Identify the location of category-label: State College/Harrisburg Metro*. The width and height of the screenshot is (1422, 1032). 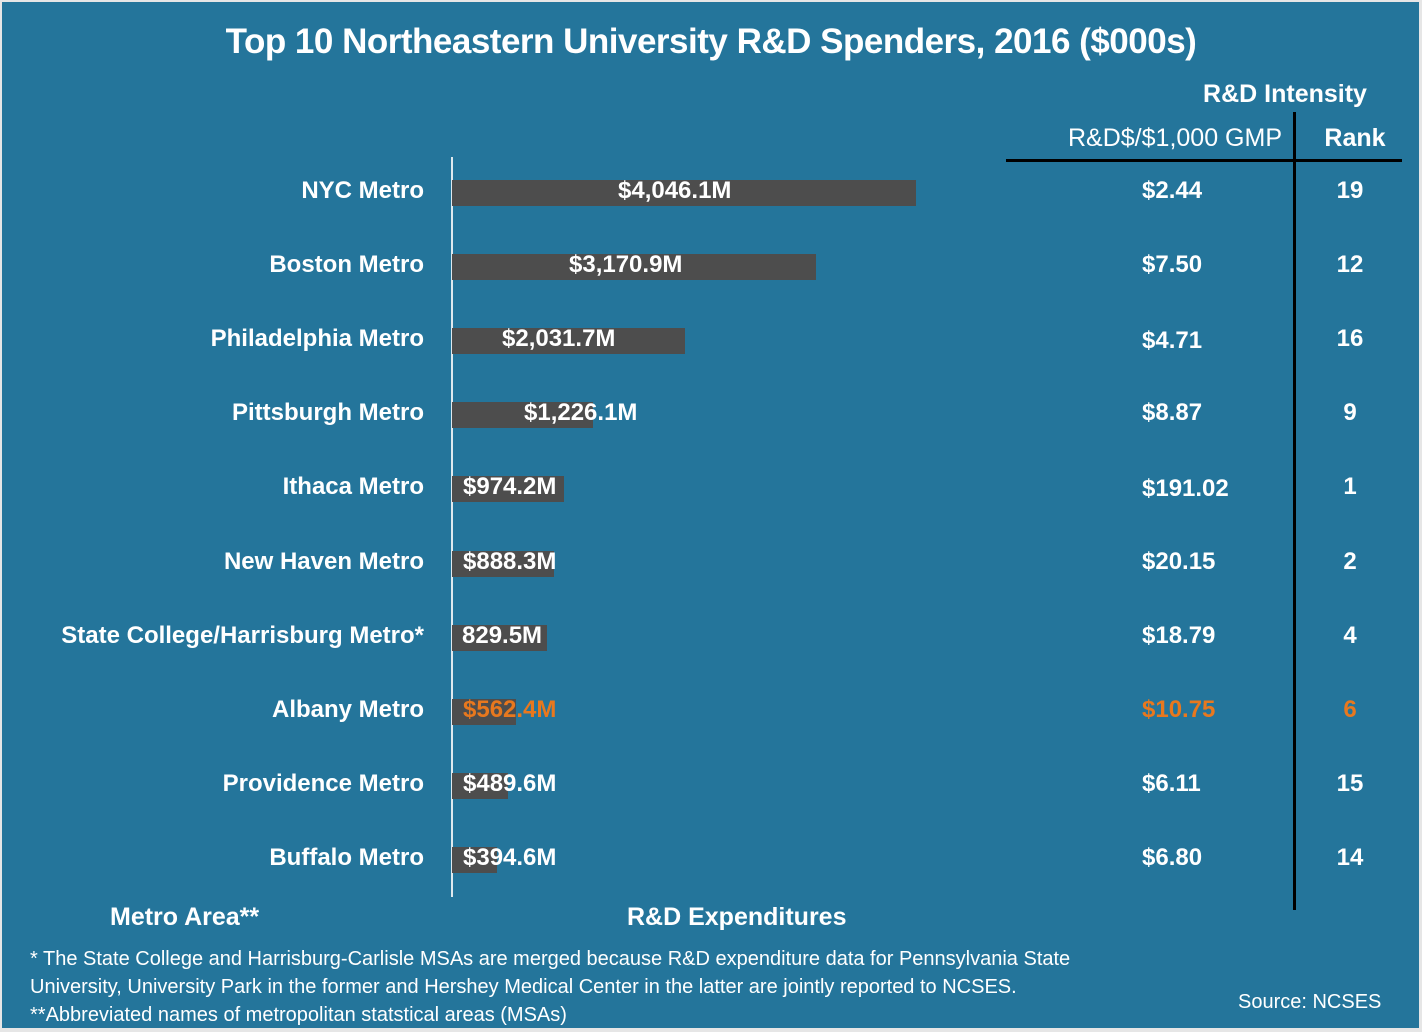
(242, 635).